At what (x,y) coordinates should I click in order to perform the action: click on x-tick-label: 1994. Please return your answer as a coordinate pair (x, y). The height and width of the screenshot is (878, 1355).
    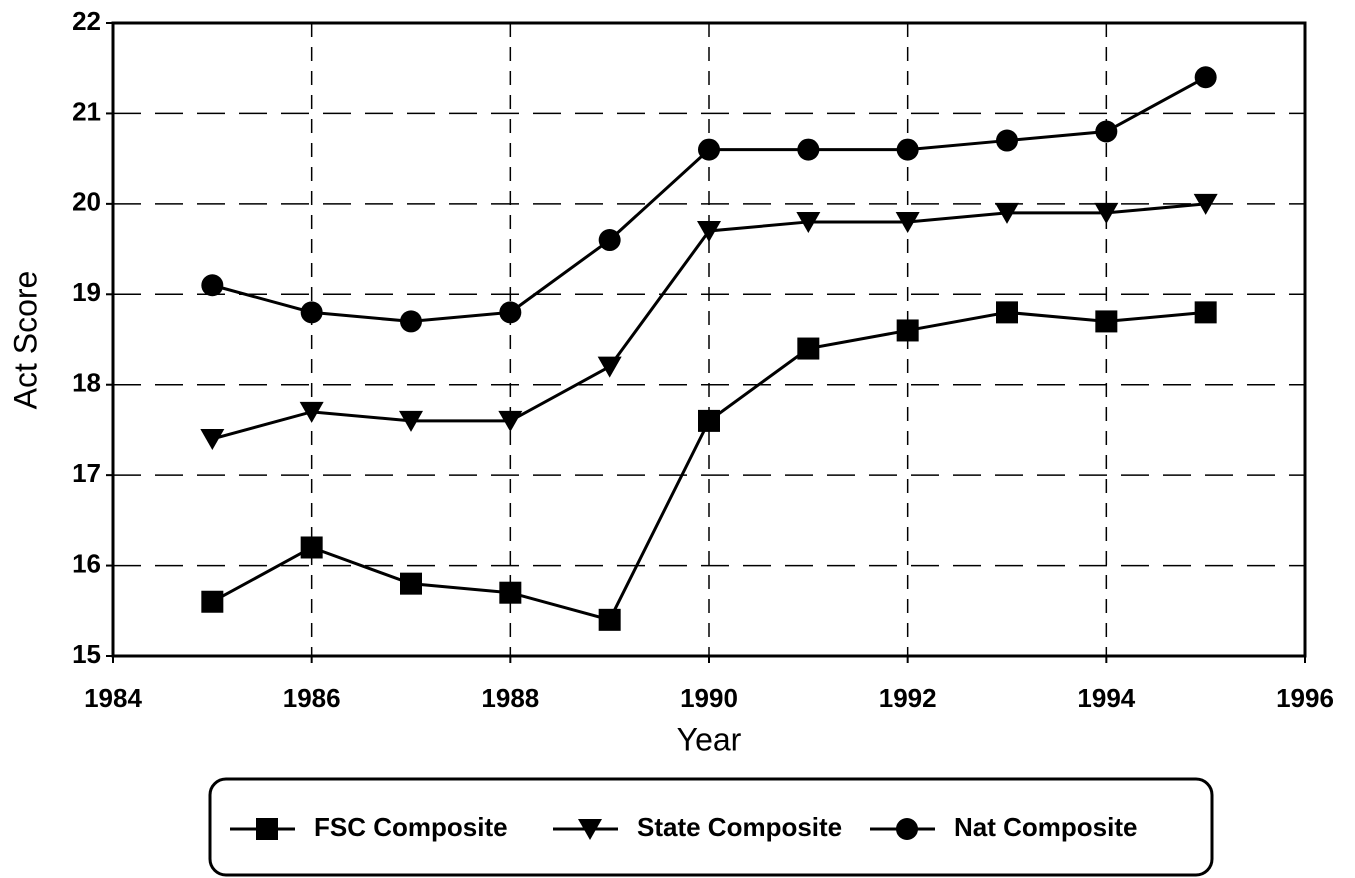
    Looking at the image, I should click on (1106, 698).